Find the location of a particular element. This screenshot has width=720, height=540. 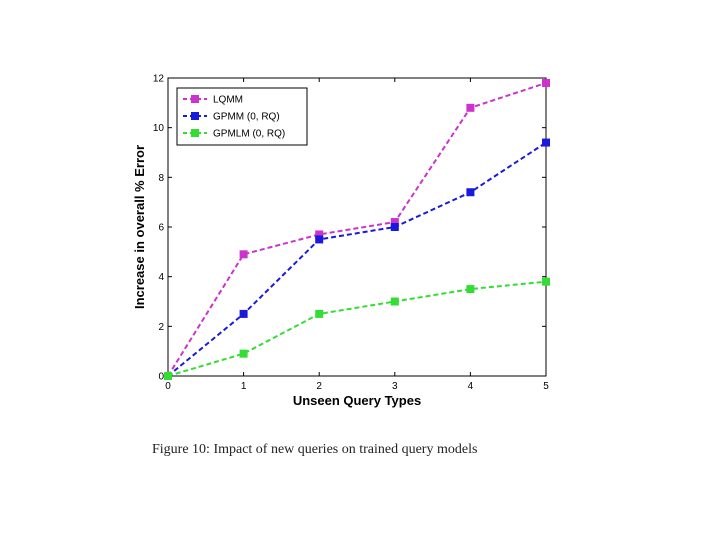

y-tick-label: 2 is located at coordinates (161, 327).